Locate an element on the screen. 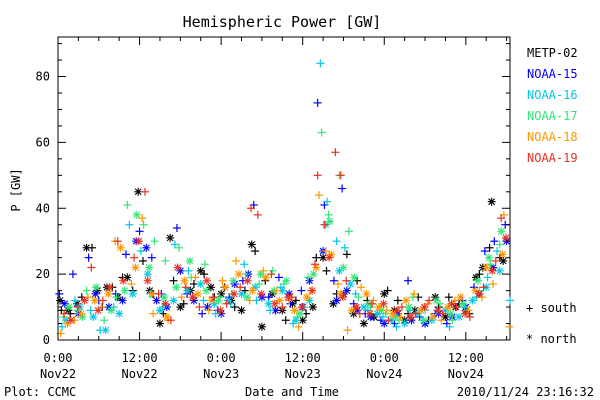  y-tick-label: 0 is located at coordinates (46, 340).